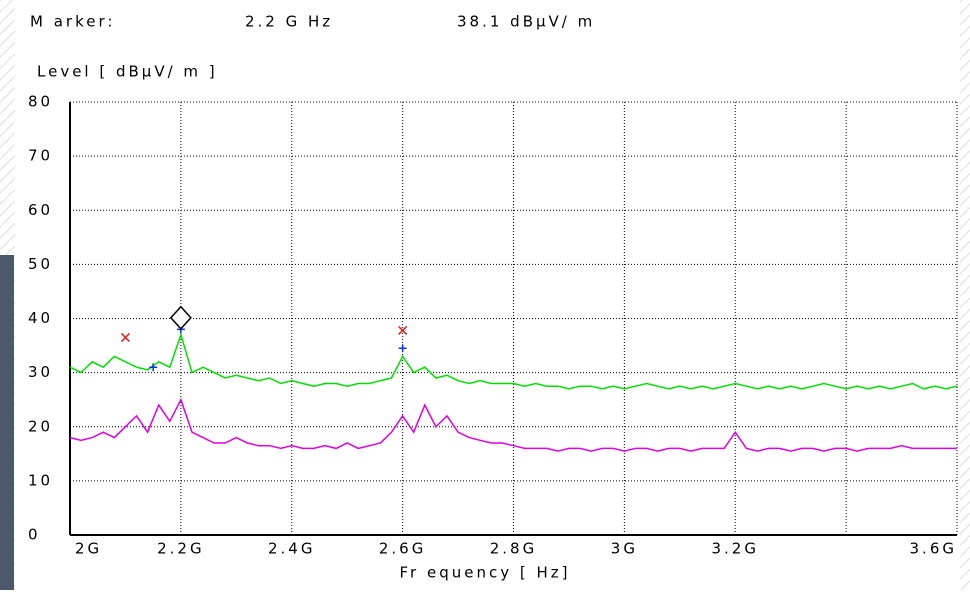  What do you see at coordinates (291, 549) in the screenshot?
I see `x-tick-label: 2.4G` at bounding box center [291, 549].